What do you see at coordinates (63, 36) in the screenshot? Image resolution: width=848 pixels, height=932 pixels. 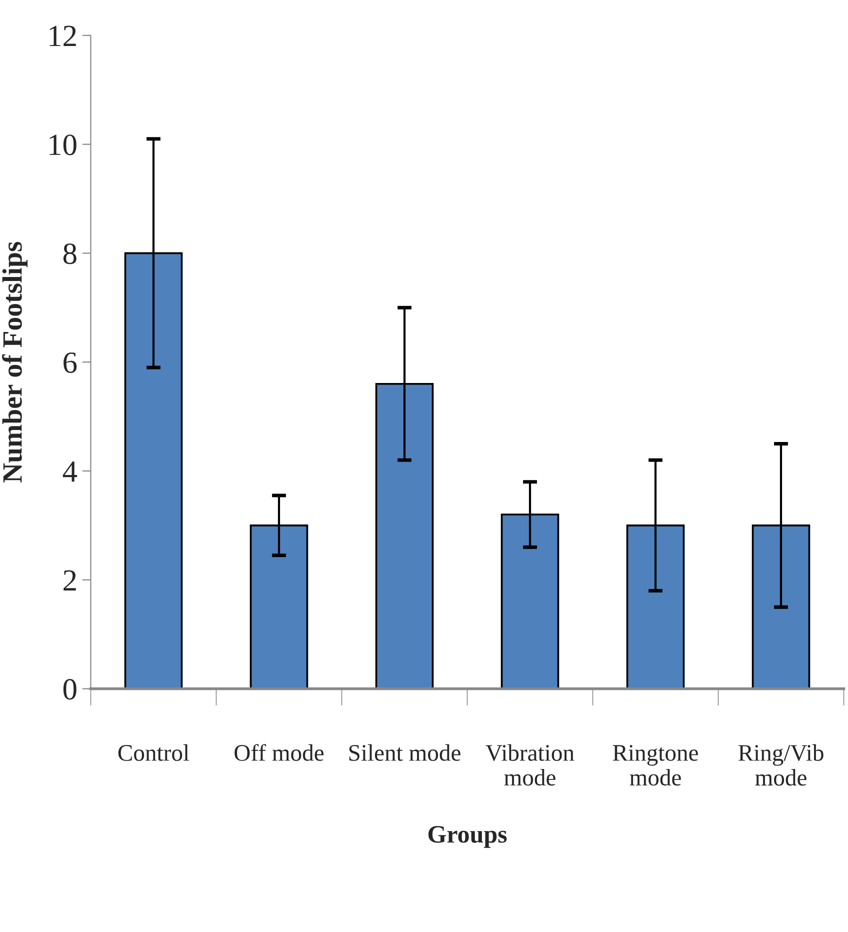 I see `y-tick-label: 12` at bounding box center [63, 36].